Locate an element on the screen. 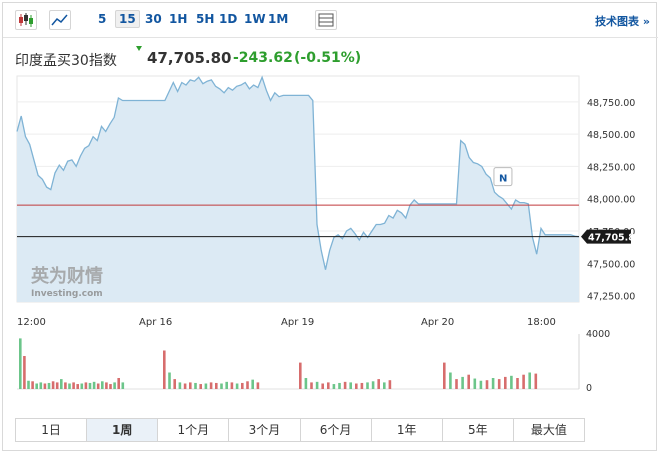  range-button-7: 最大值 is located at coordinates (548, 430).